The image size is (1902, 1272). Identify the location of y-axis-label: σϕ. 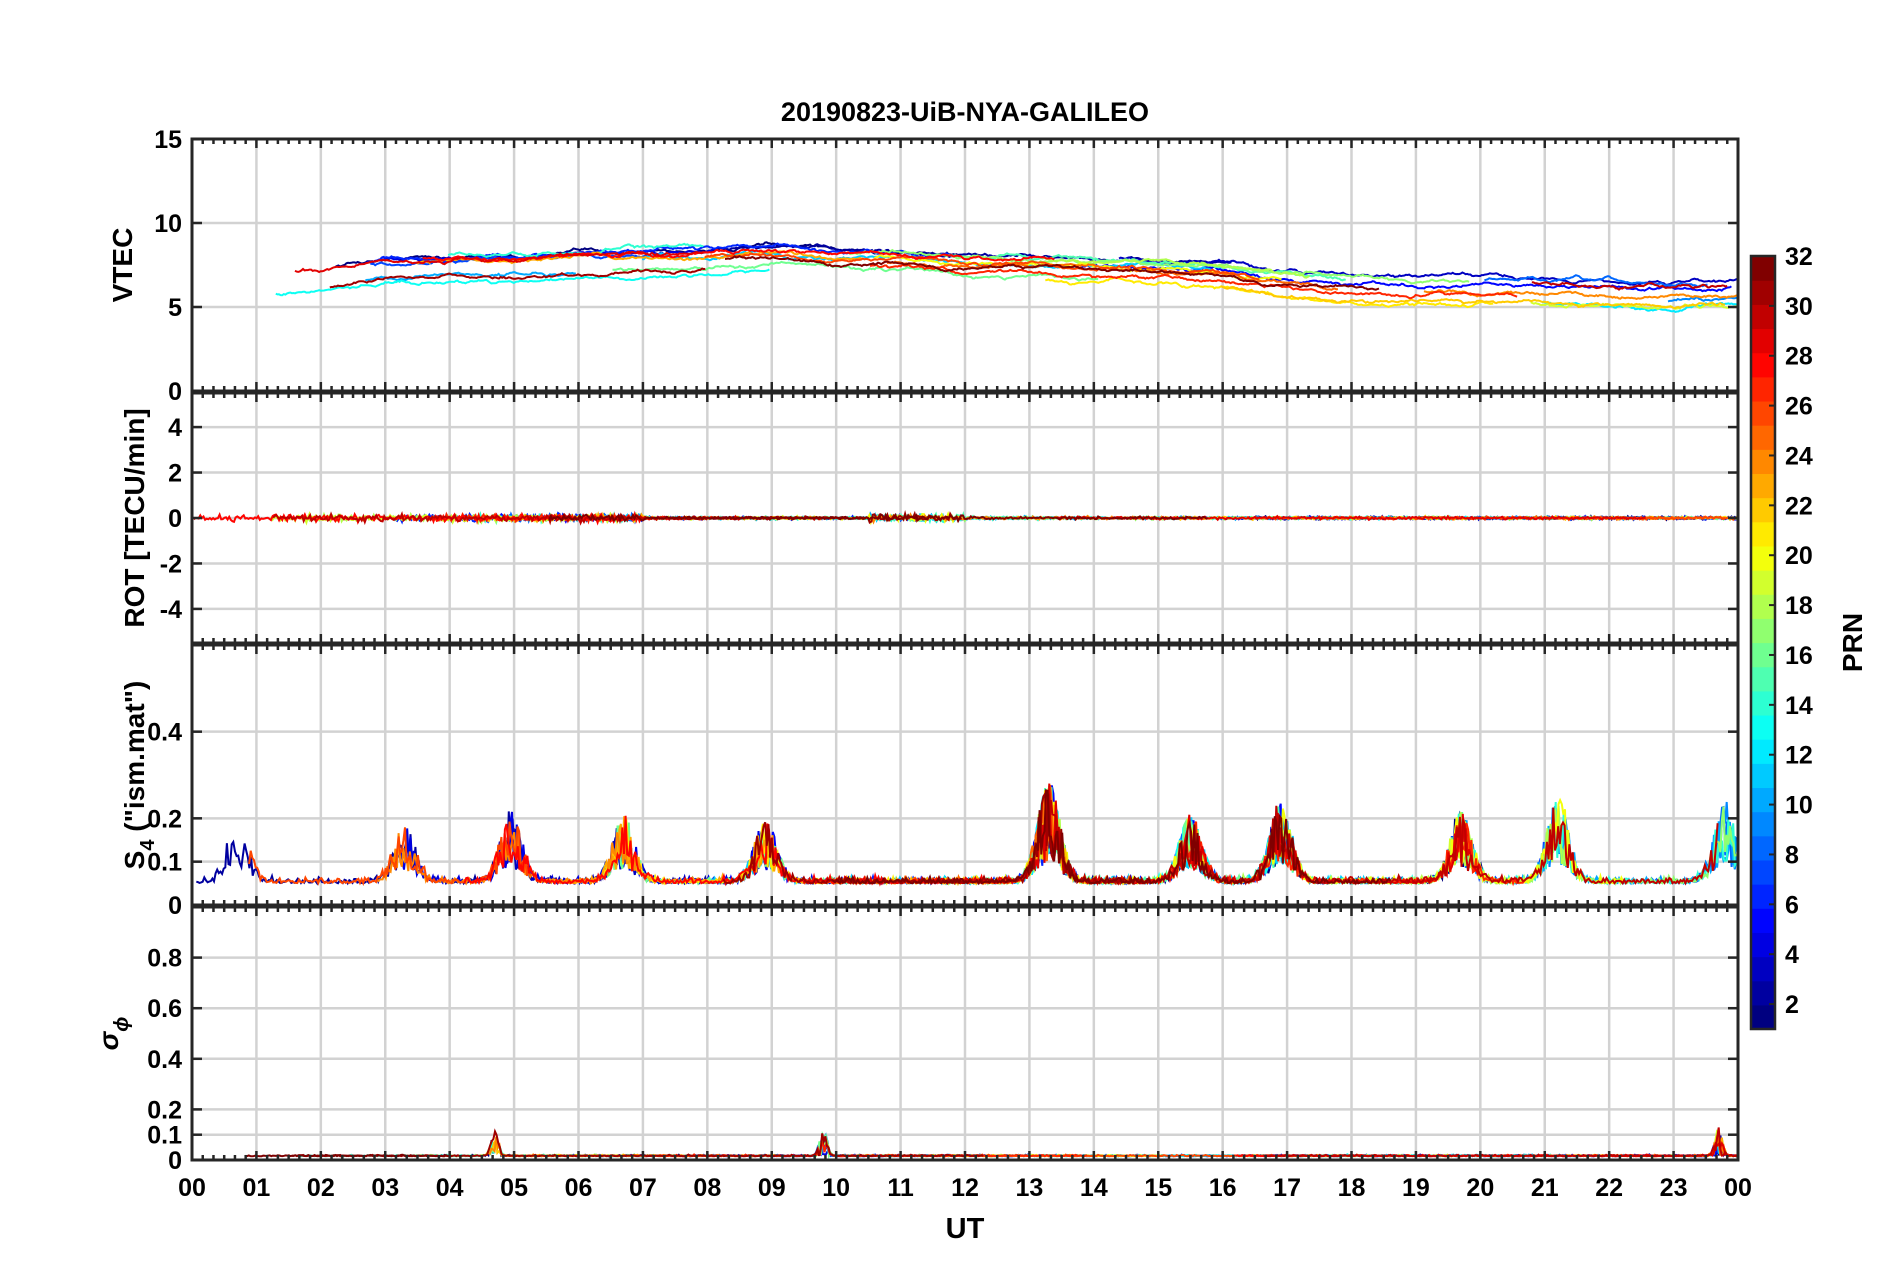
(113, 1034).